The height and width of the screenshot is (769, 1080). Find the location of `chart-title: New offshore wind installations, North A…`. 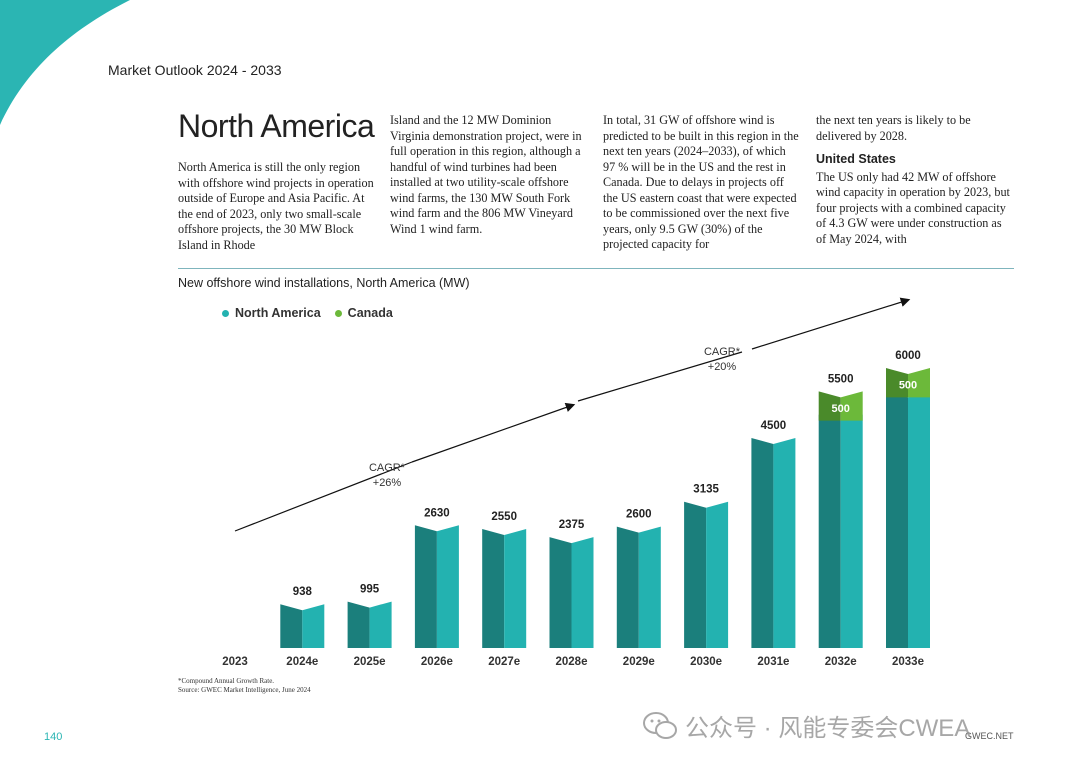

chart-title: New offshore wind installations, North A… is located at coordinates (324, 283).